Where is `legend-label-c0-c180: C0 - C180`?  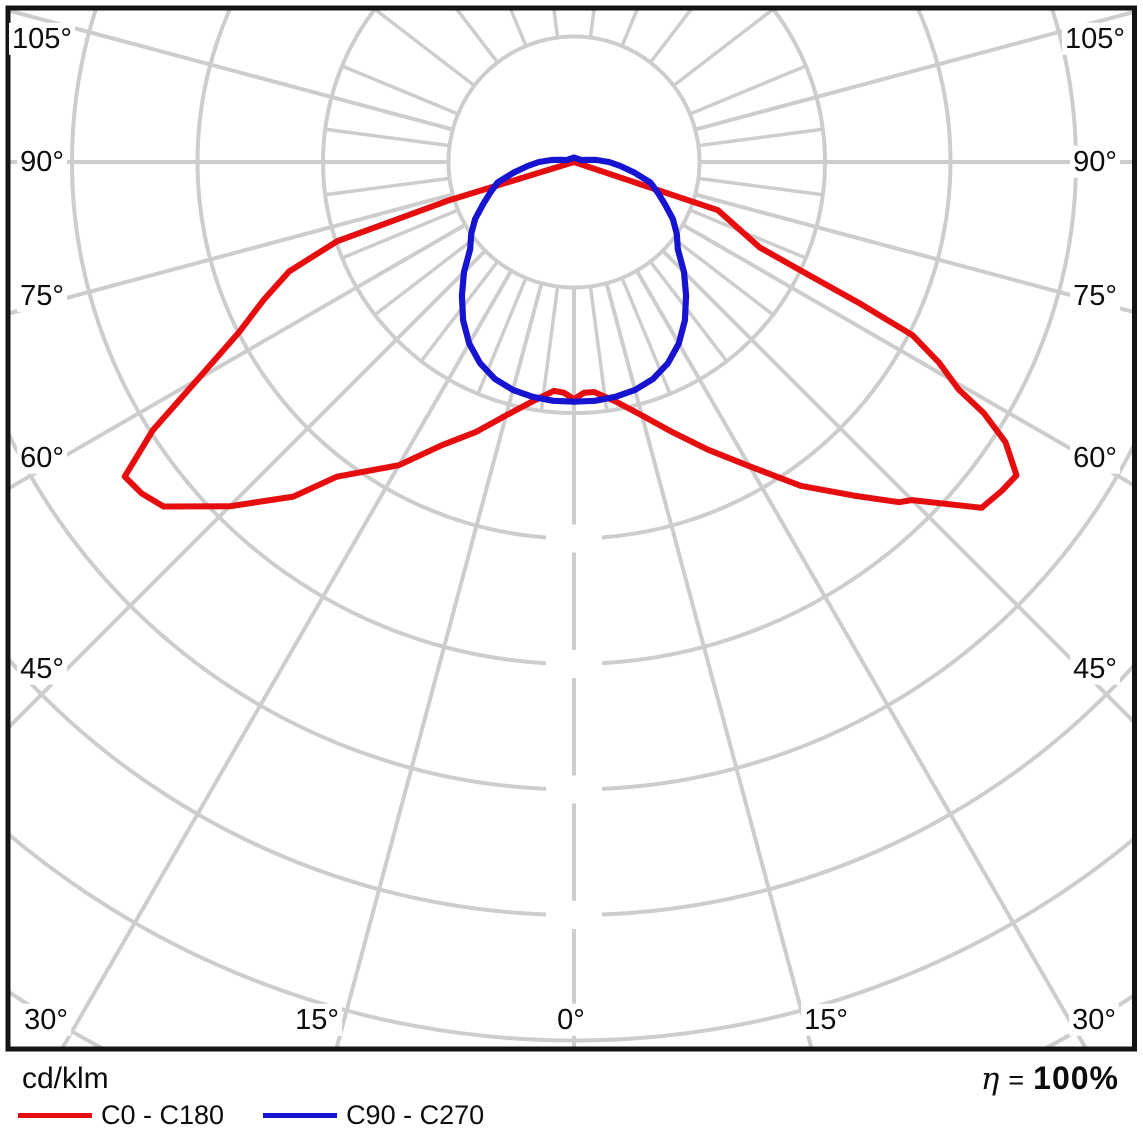 legend-label-c0-c180: C0 - C180 is located at coordinates (163, 1115).